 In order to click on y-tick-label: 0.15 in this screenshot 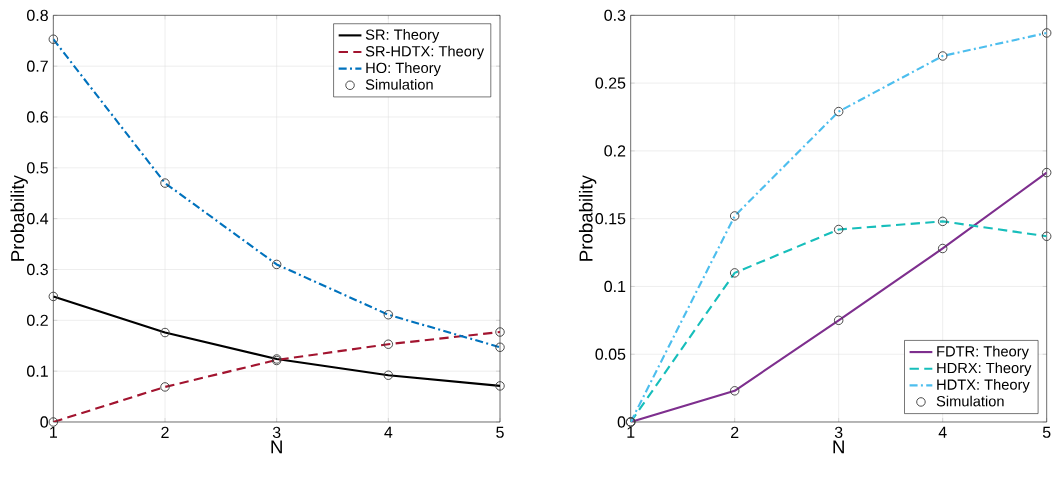, I will do `click(610, 219)`.